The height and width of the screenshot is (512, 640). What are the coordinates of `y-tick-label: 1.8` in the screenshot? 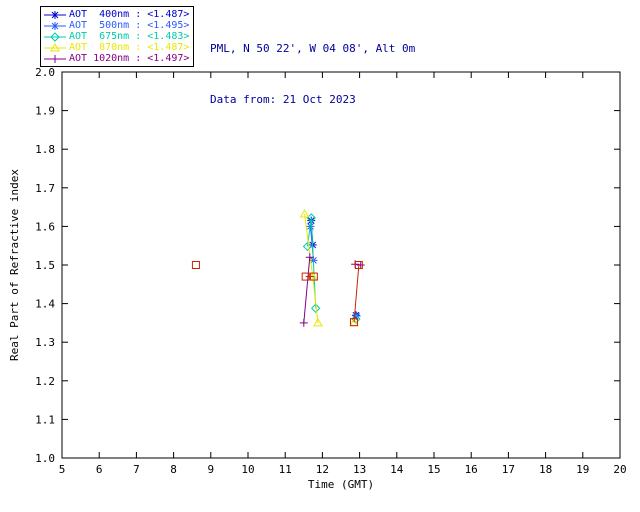 It's located at (45, 149).